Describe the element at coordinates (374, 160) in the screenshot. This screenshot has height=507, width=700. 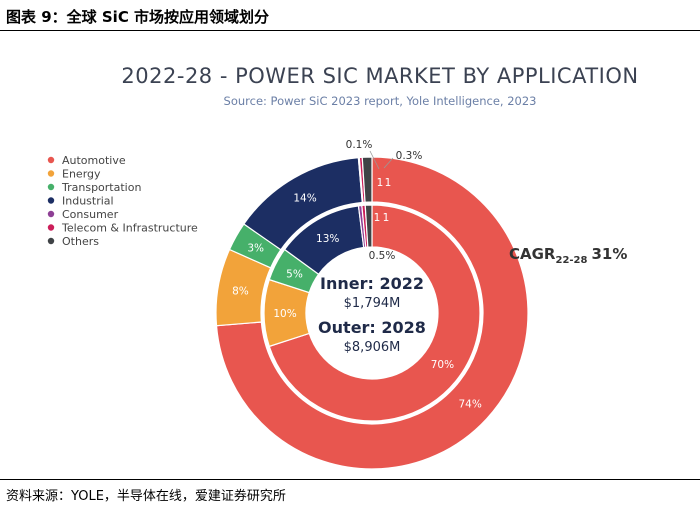
I see `callout-line-consumer` at that location.